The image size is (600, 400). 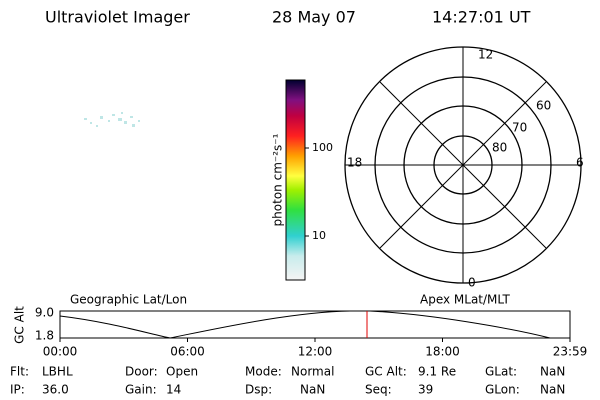 I want to click on field-label: GC Alt:, so click(x=386, y=372).